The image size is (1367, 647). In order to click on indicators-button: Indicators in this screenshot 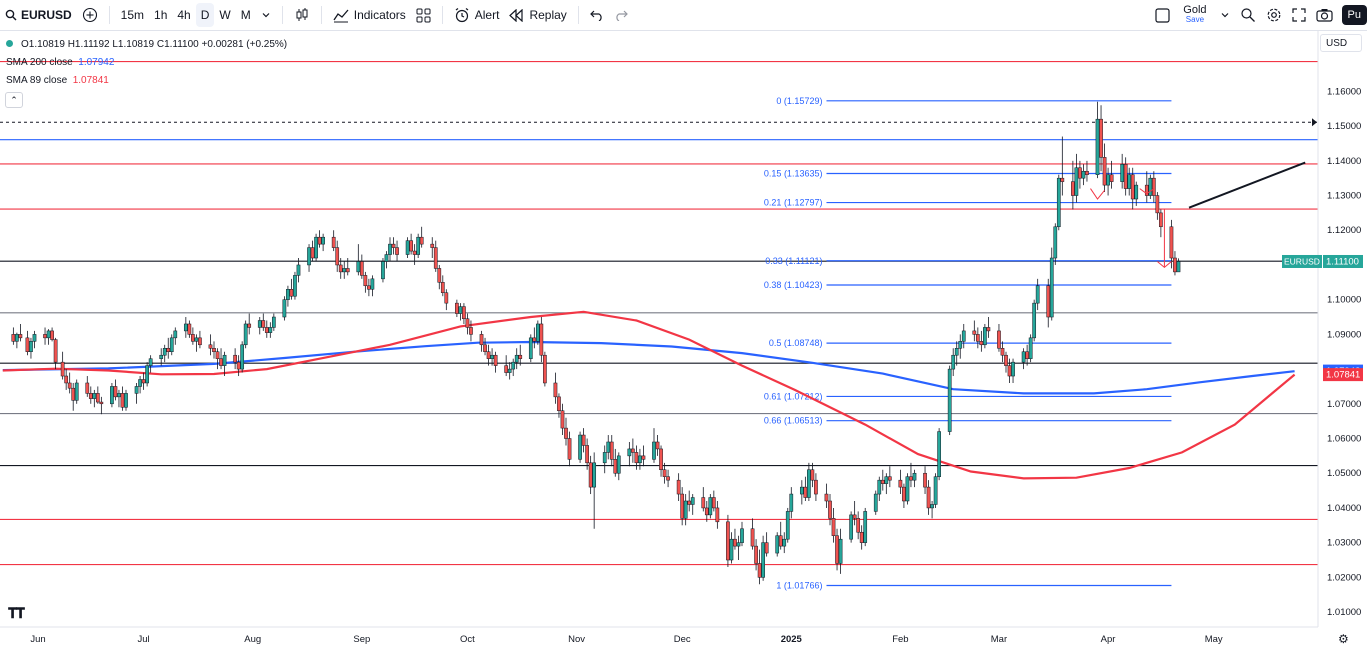, I will do `click(369, 15)`.